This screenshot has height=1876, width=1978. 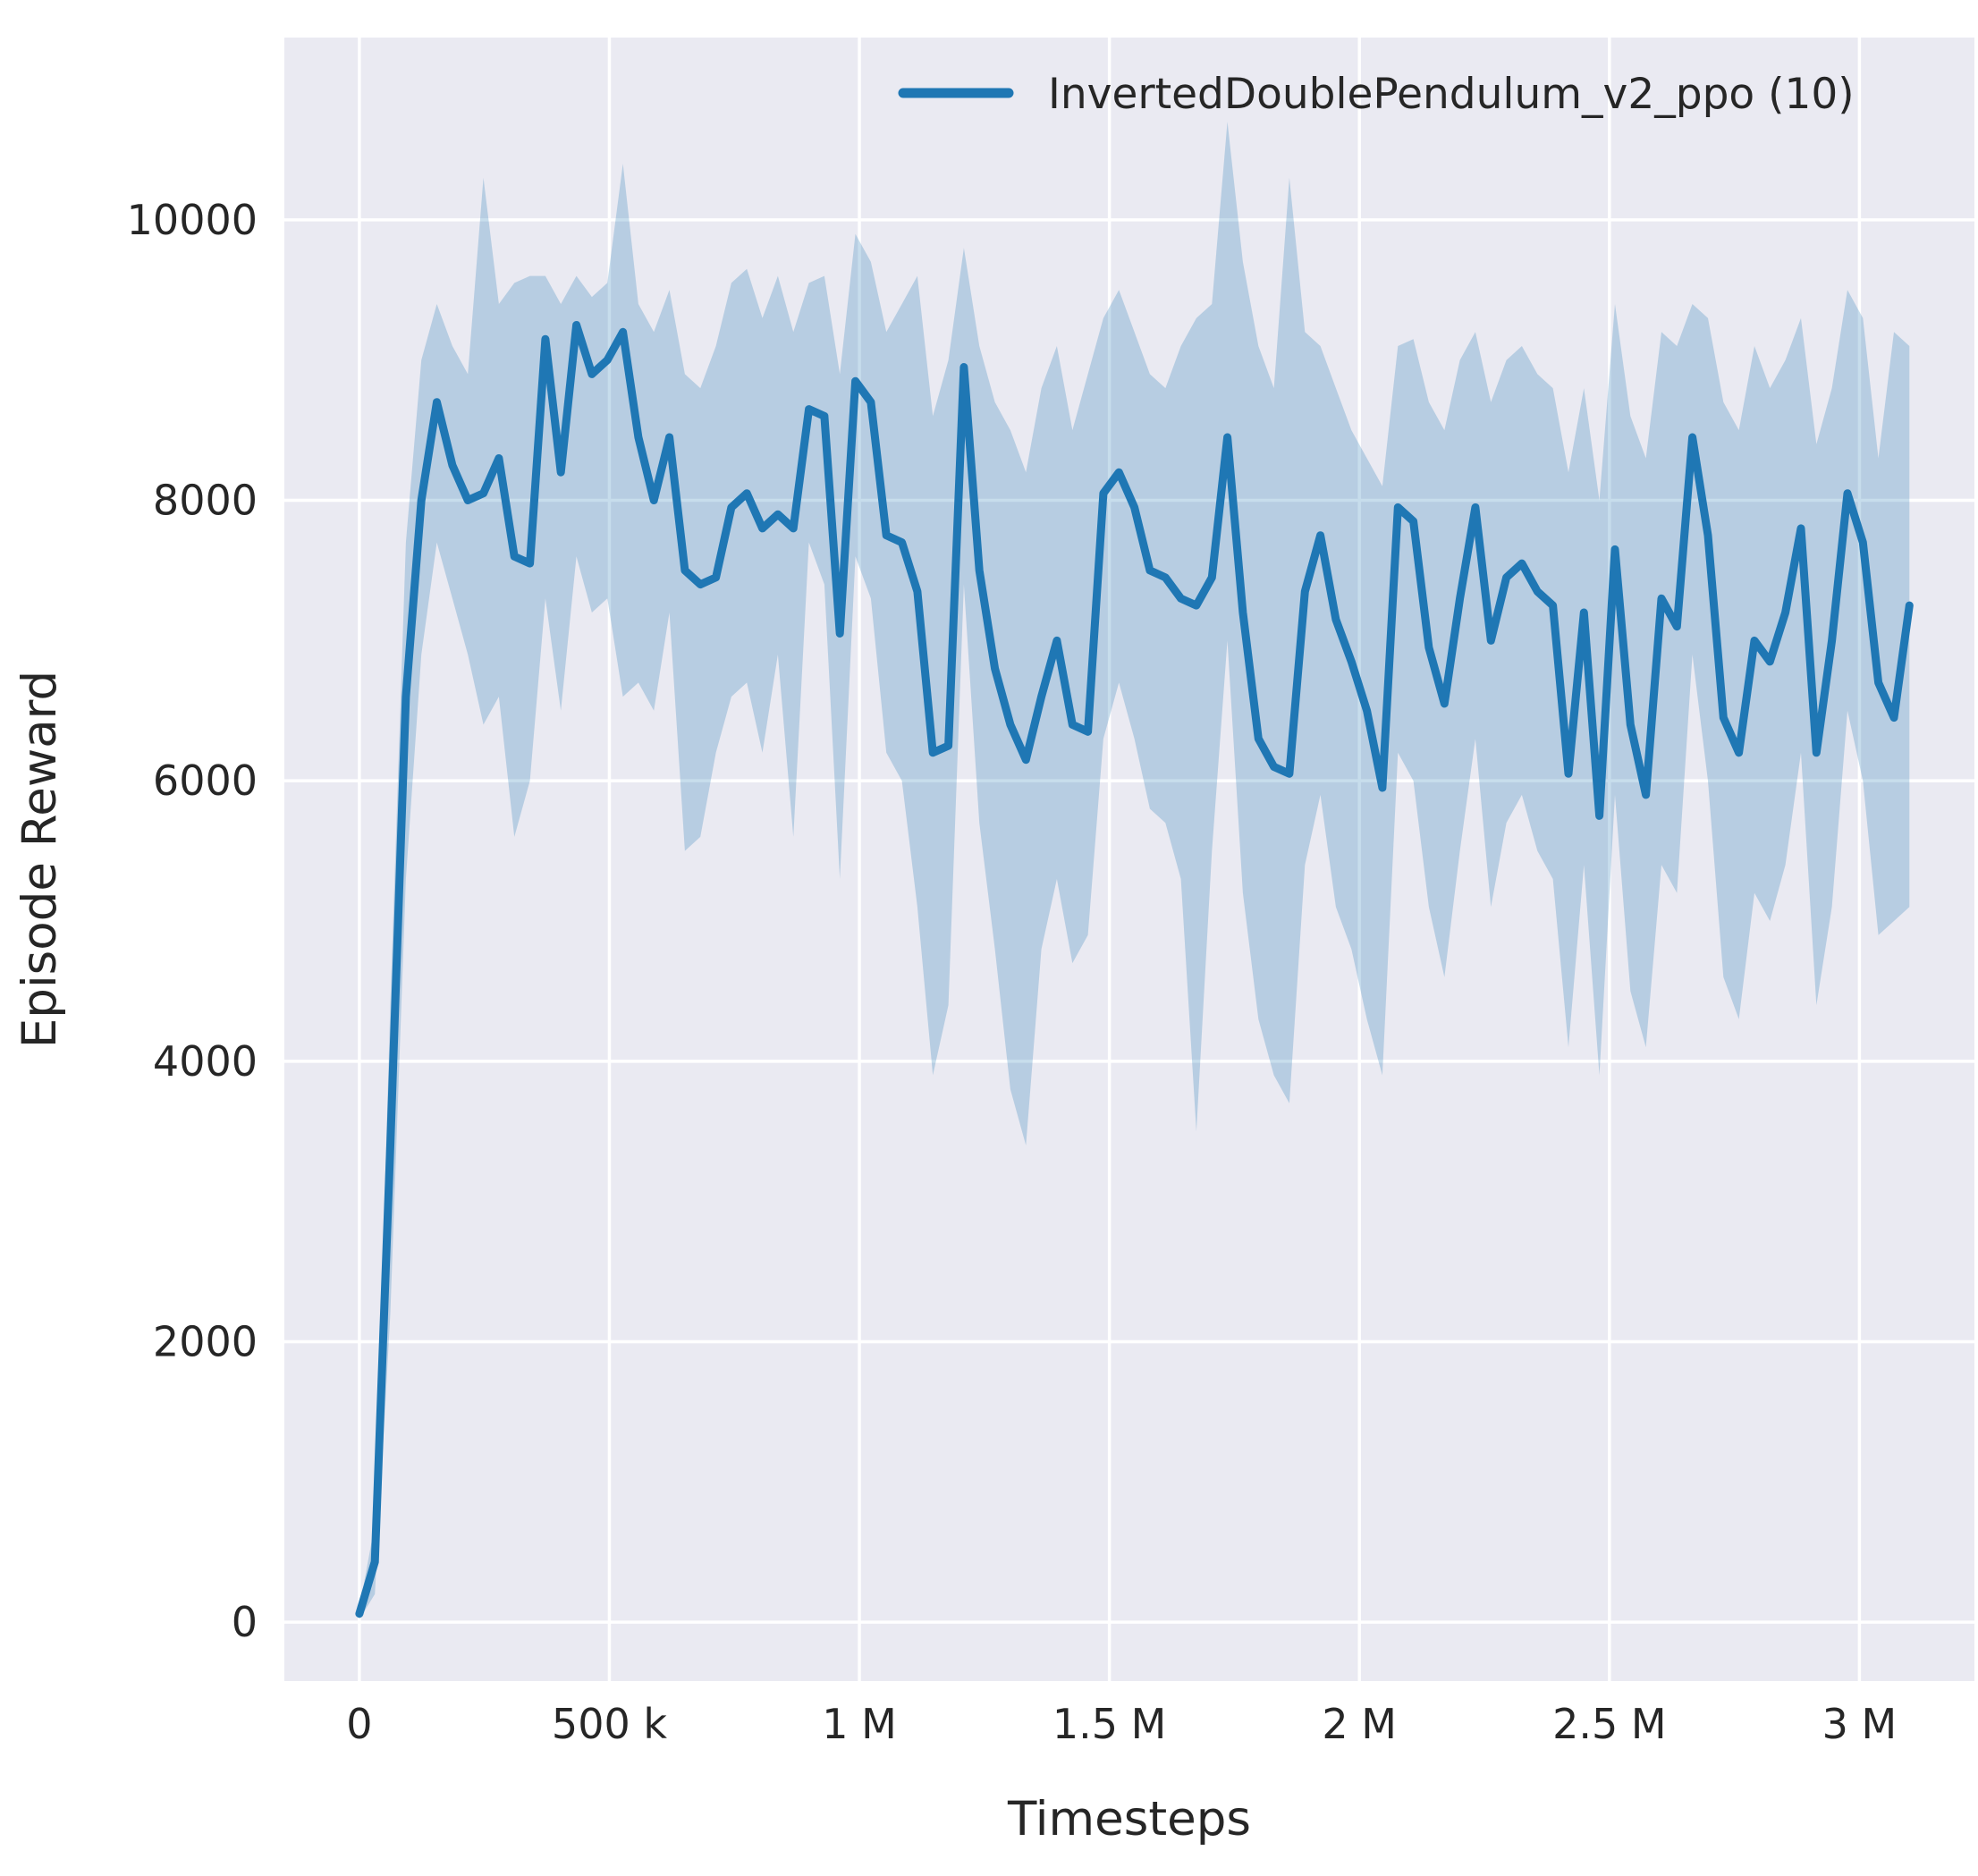 I want to click on svg-text: 10000, so click(x=192, y=220).